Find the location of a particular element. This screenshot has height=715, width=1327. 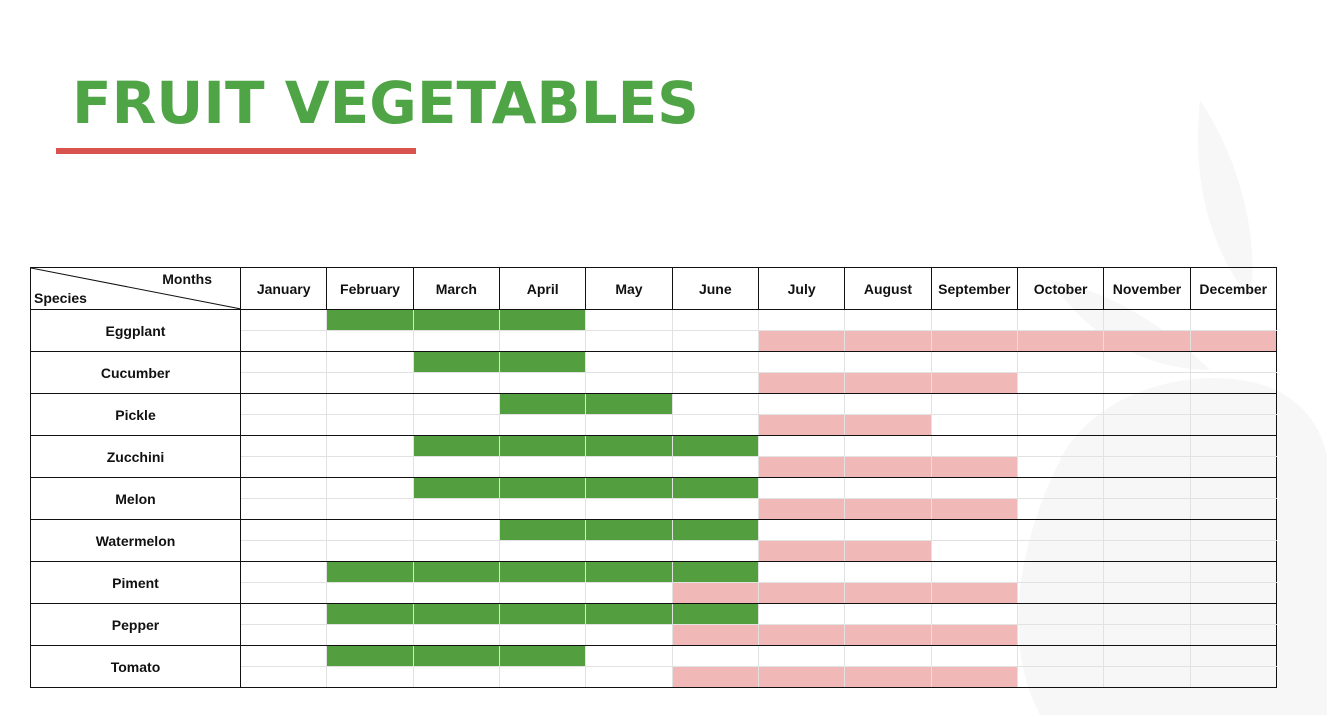

month-header-january: January is located at coordinates (283, 288).